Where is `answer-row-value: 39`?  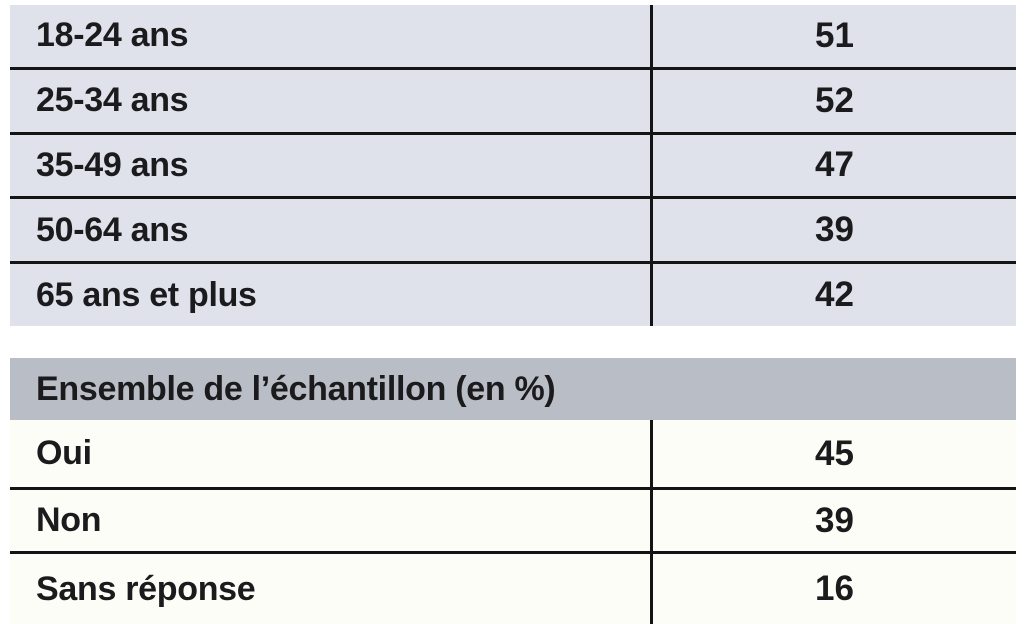
answer-row-value: 39 is located at coordinates (833, 520).